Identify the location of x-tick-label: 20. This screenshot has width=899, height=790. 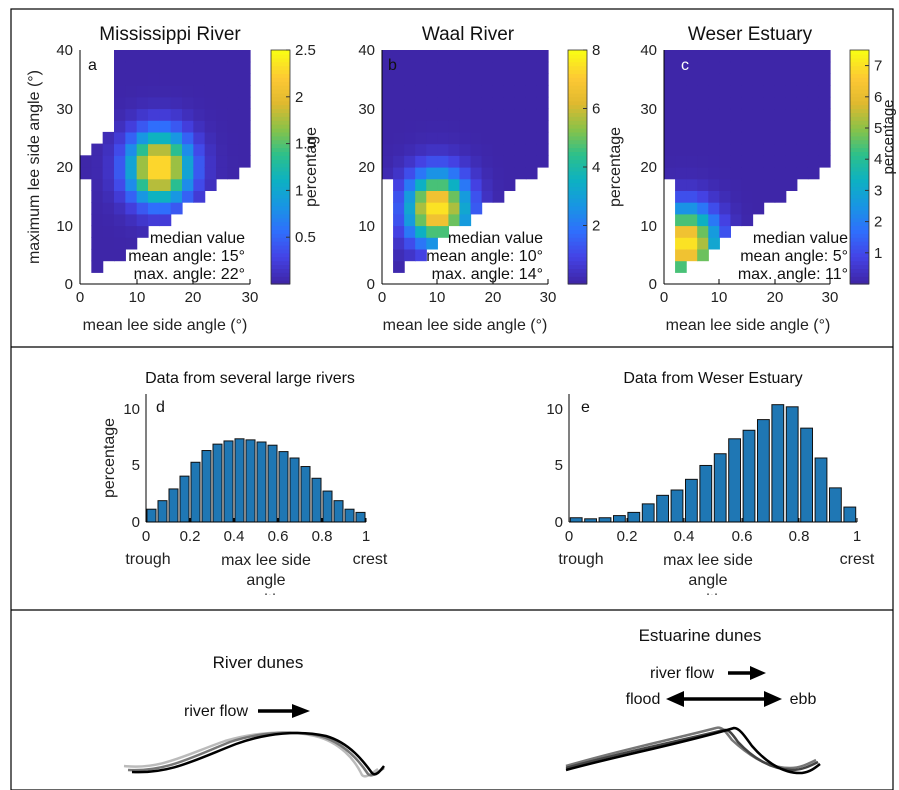
(193, 297).